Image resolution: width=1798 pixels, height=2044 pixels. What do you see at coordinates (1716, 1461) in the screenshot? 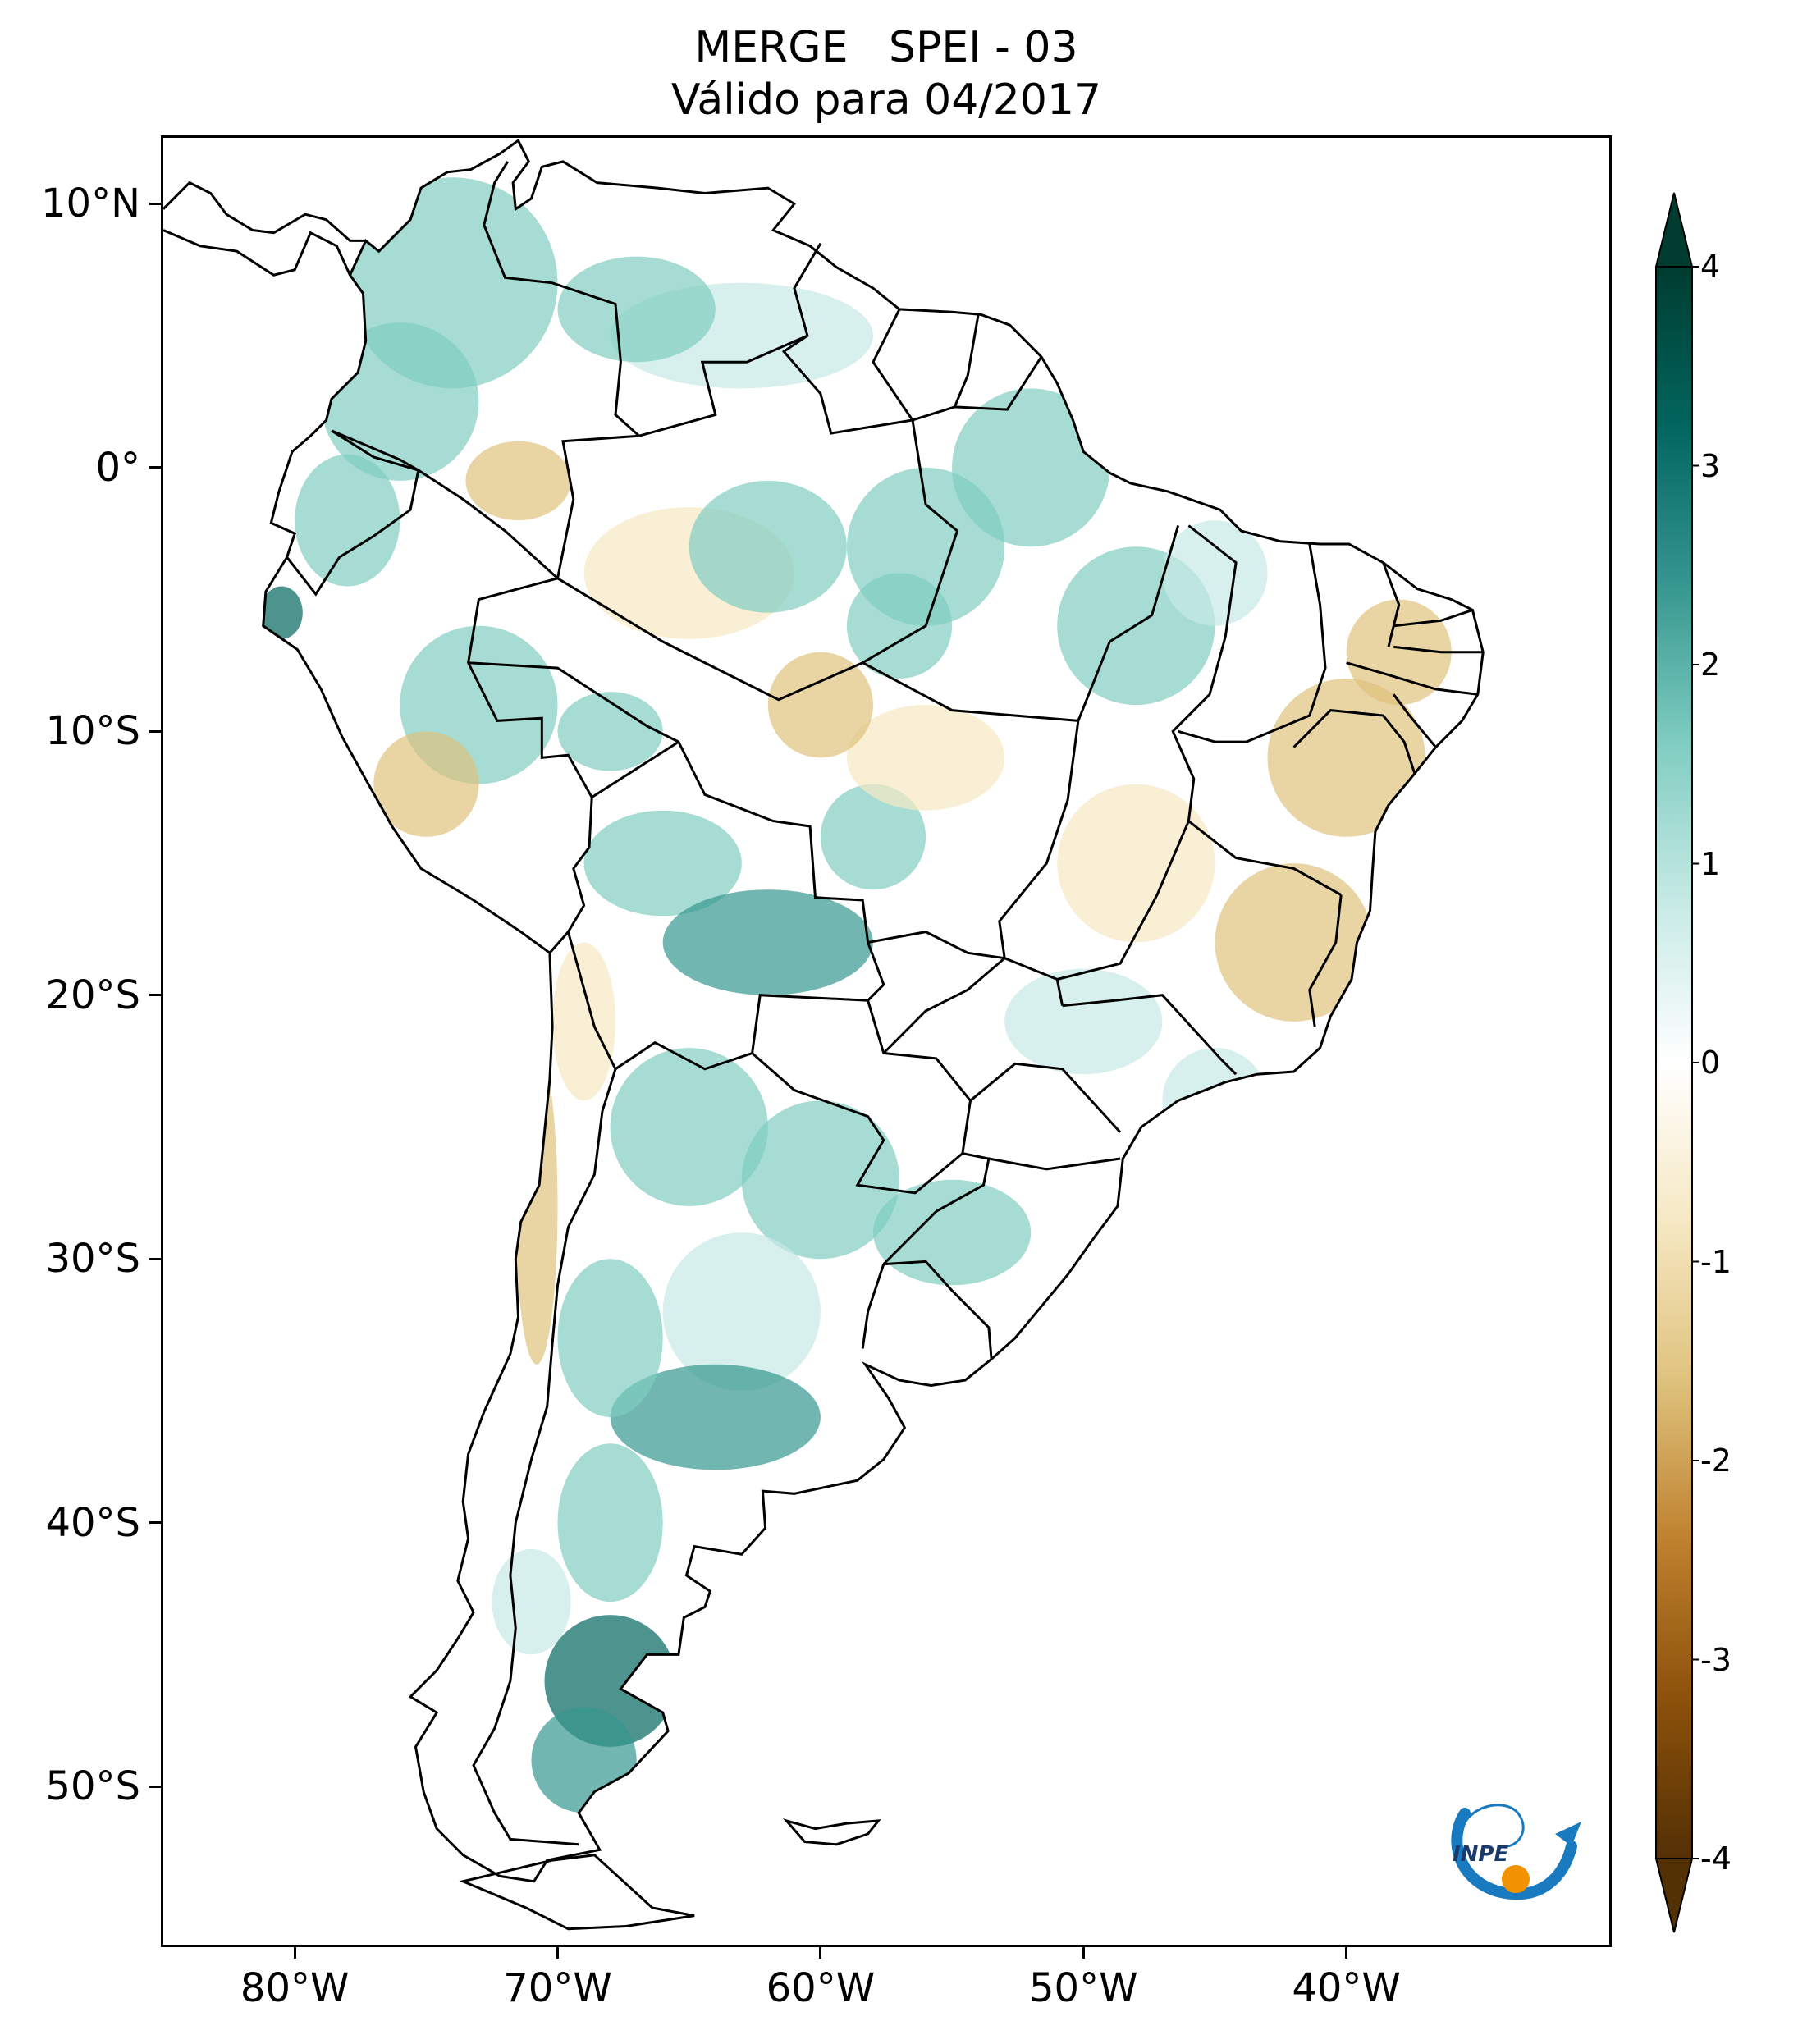
I see `colorbar-tick-label: -2` at bounding box center [1716, 1461].